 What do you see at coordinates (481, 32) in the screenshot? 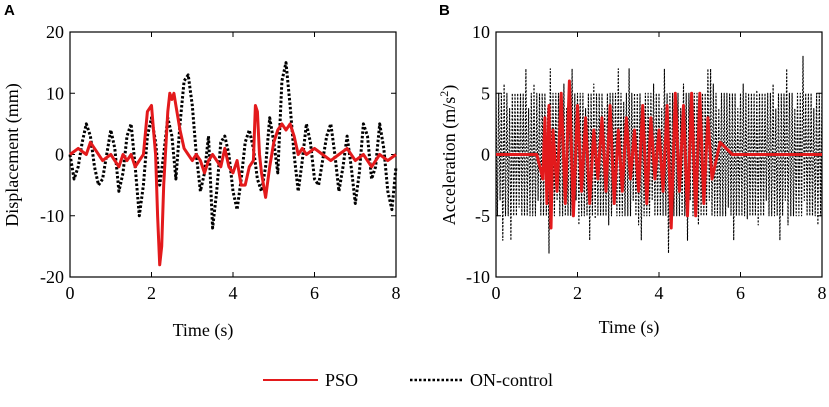
I see `panel-b-ytick-label-4: 10` at bounding box center [481, 32].